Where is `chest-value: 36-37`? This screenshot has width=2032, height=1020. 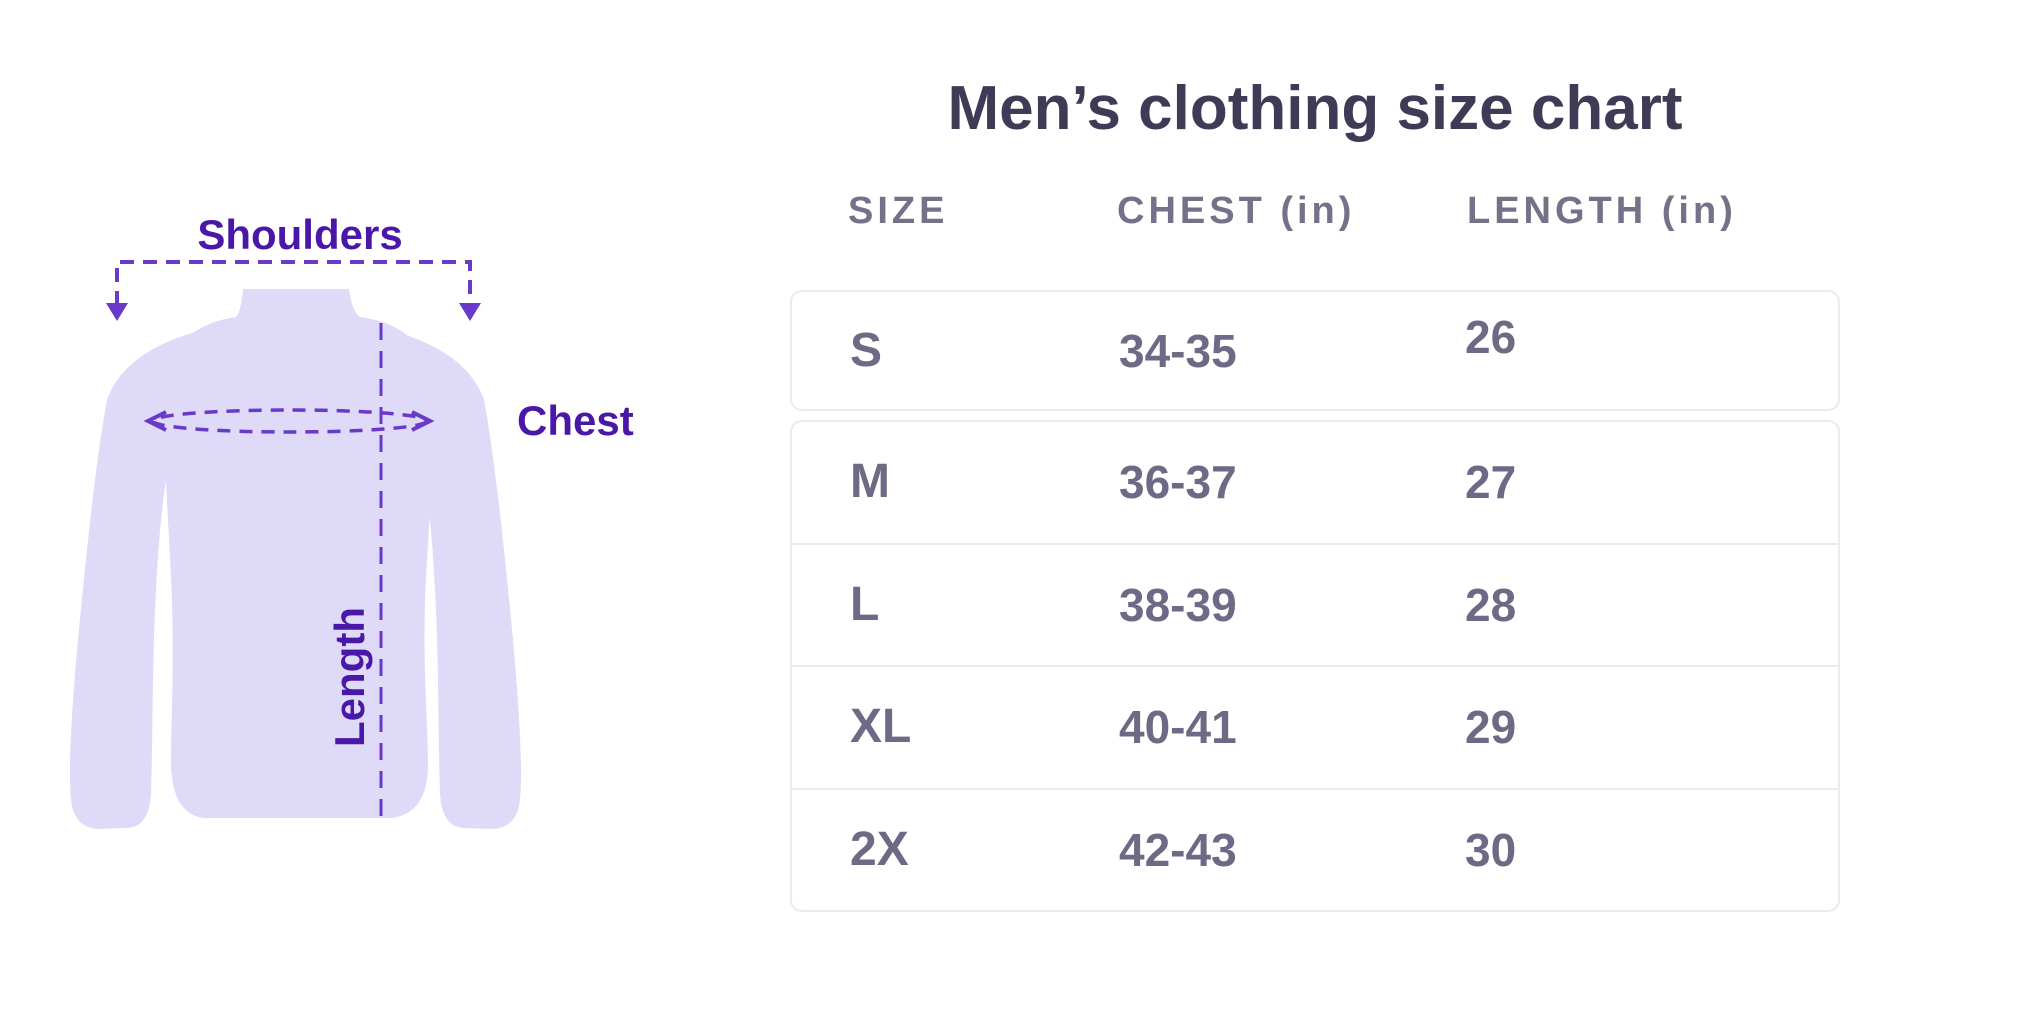
chest-value: 36-37 is located at coordinates (1178, 482).